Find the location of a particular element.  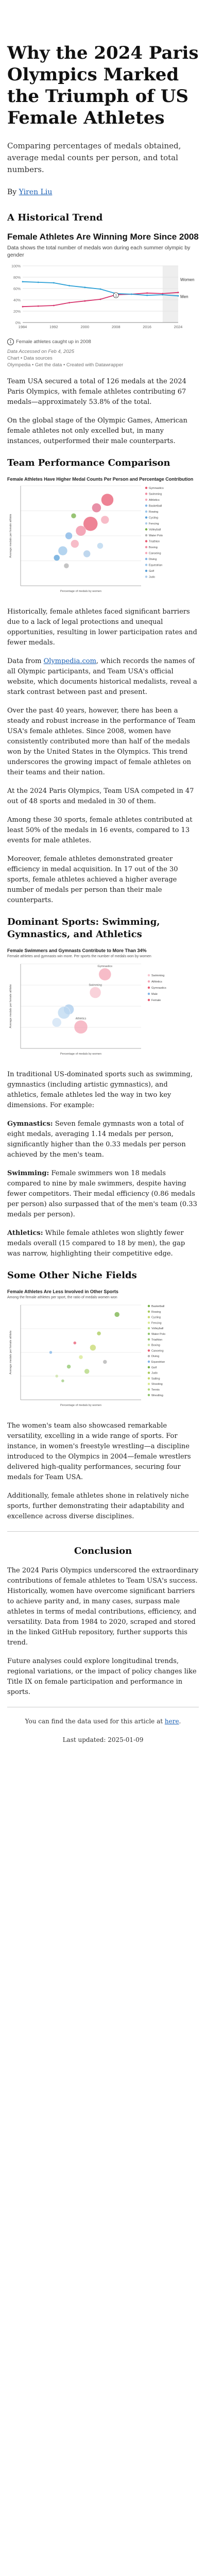

legend-label: Cycling is located at coordinates (156, 1318).